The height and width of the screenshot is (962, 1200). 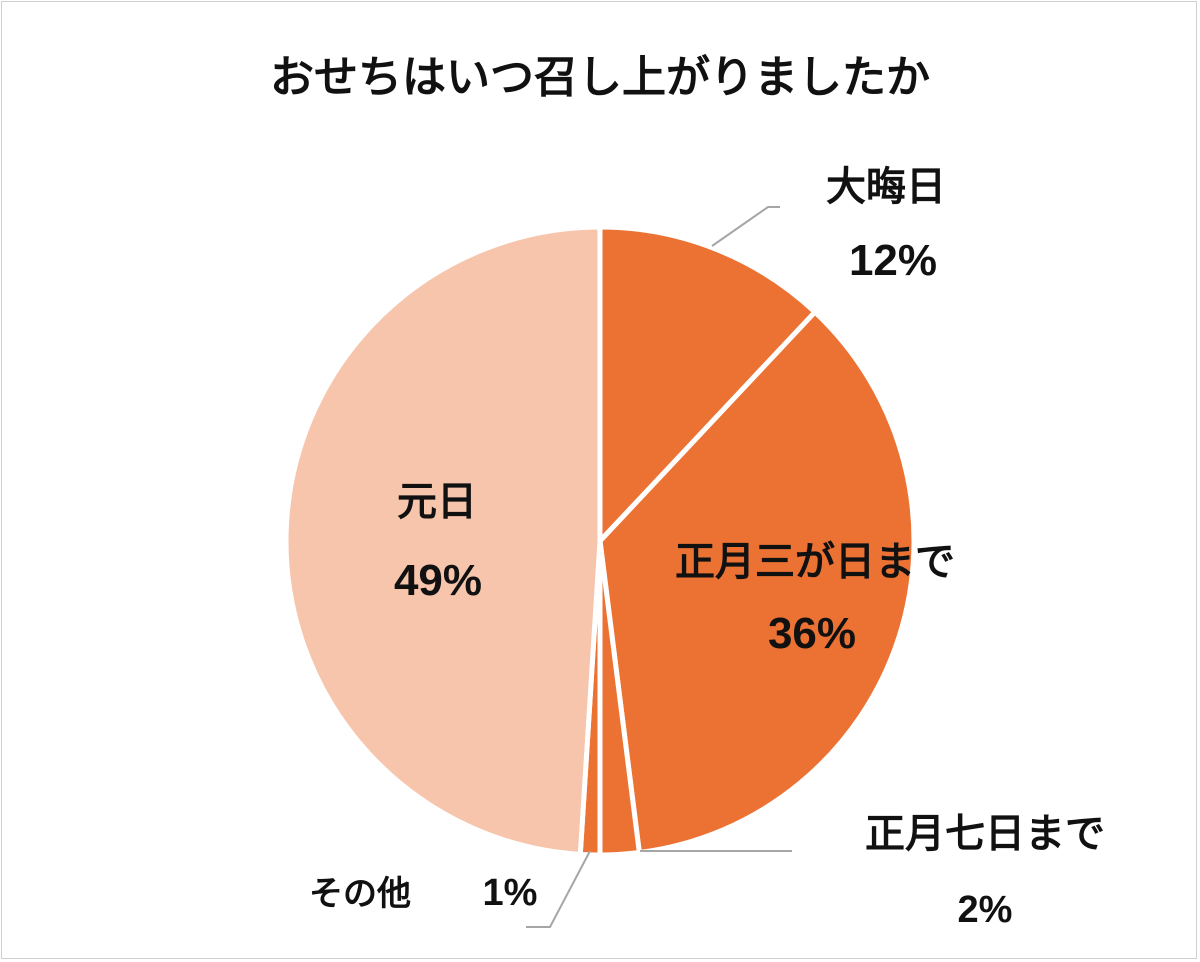 What do you see at coordinates (707, 384) in the screenshot?
I see `pie-slice-omisoka` at bounding box center [707, 384].